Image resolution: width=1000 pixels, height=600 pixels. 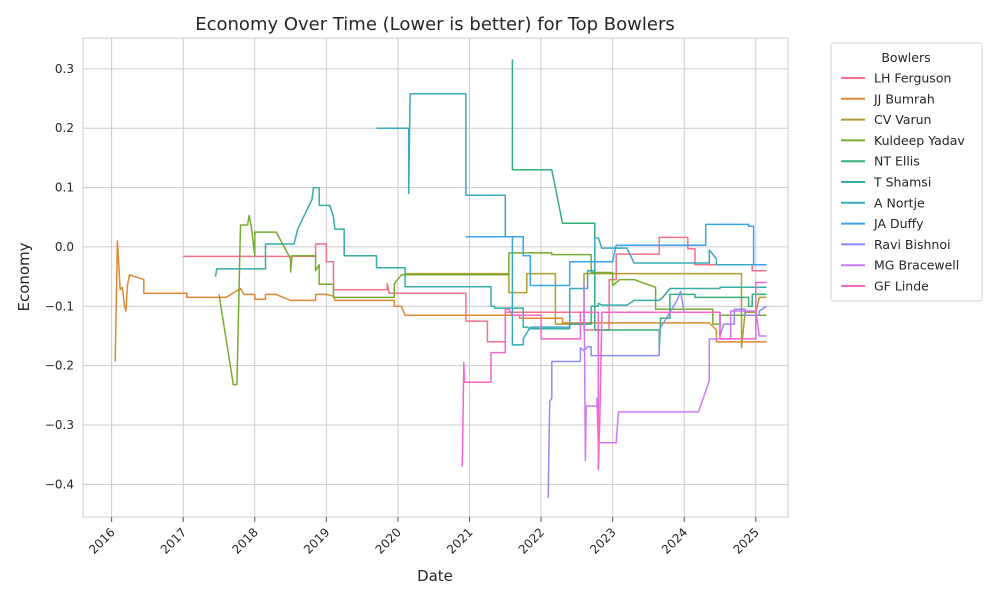 I want to click on y-tick-label: −0.2, so click(x=59, y=366).